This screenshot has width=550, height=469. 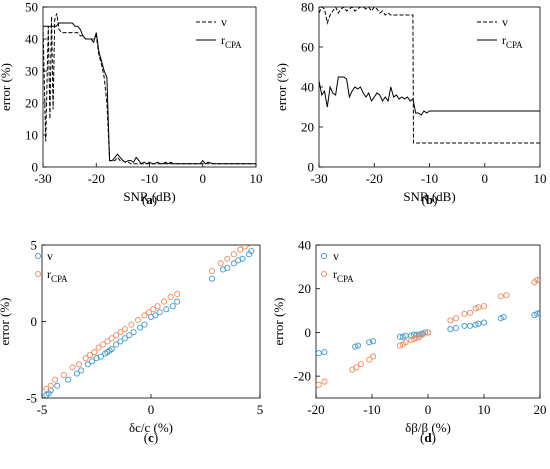 What do you see at coordinates (149, 178) in the screenshot?
I see `x-tick-label: -10` at bounding box center [149, 178].